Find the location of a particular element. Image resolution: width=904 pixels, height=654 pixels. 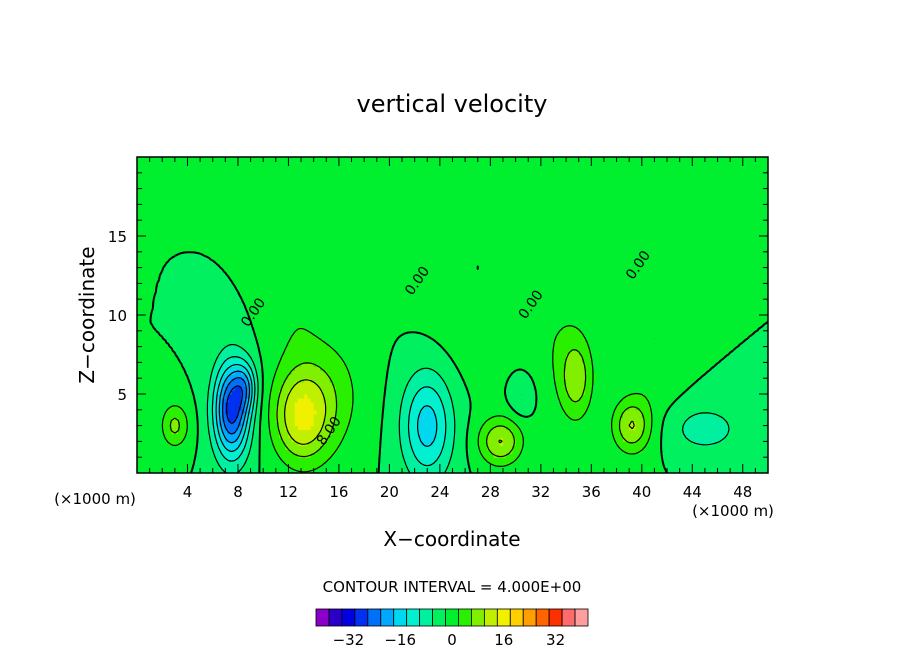

x-tick-label: 16 is located at coordinates (338, 492).